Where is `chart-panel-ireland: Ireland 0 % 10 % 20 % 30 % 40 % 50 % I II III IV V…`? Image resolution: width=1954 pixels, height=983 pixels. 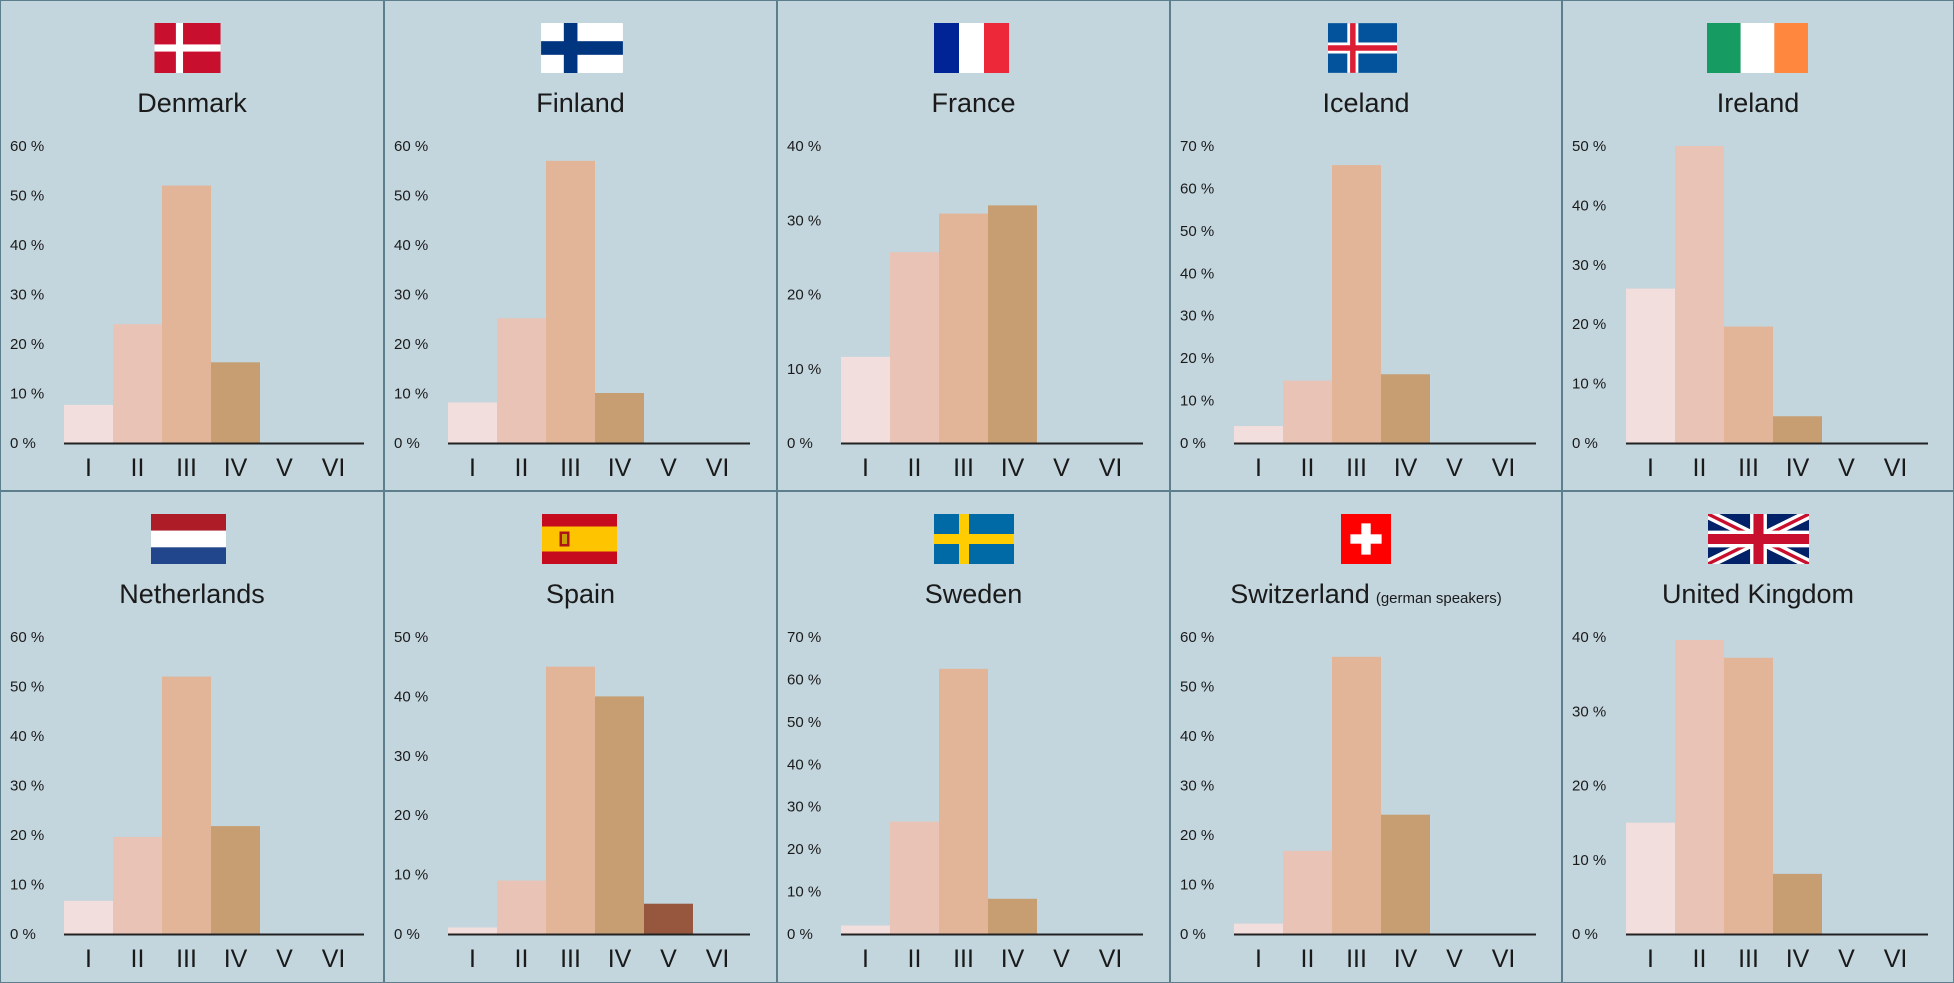 chart-panel-ireland: Ireland 0 % 10 % 20 % 30 % 40 % 50 % I II III IV V… is located at coordinates (1758, 245).